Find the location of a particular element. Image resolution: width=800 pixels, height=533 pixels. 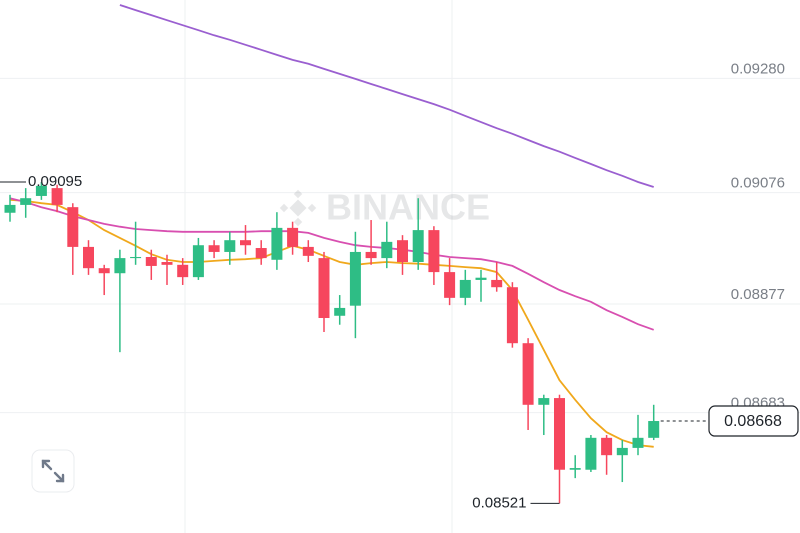

expand-icon is located at coordinates (53, 471).